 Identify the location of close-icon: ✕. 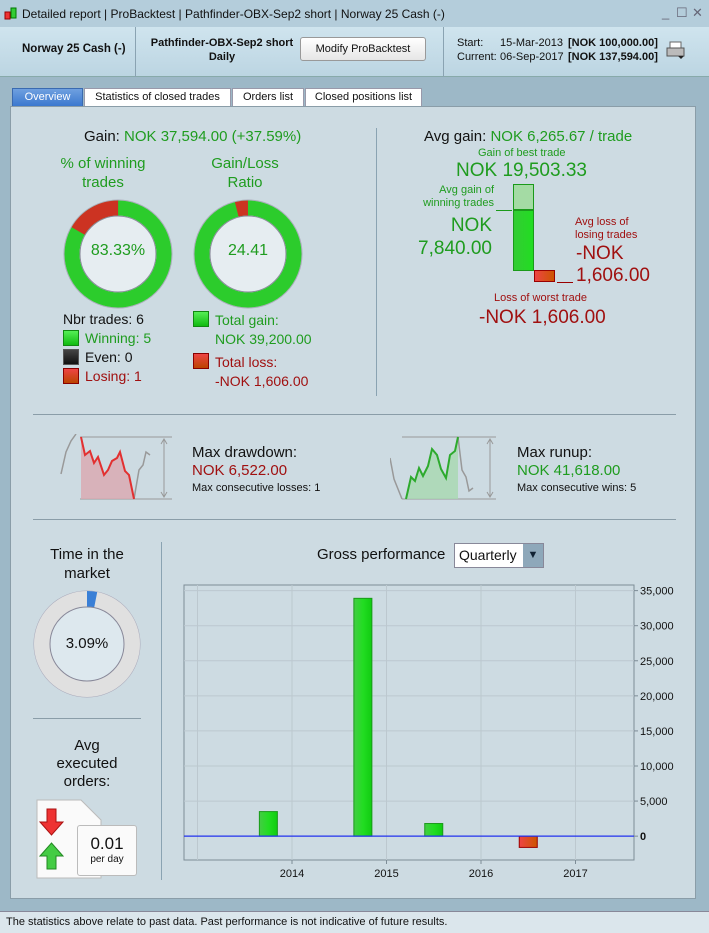
(697, 12).